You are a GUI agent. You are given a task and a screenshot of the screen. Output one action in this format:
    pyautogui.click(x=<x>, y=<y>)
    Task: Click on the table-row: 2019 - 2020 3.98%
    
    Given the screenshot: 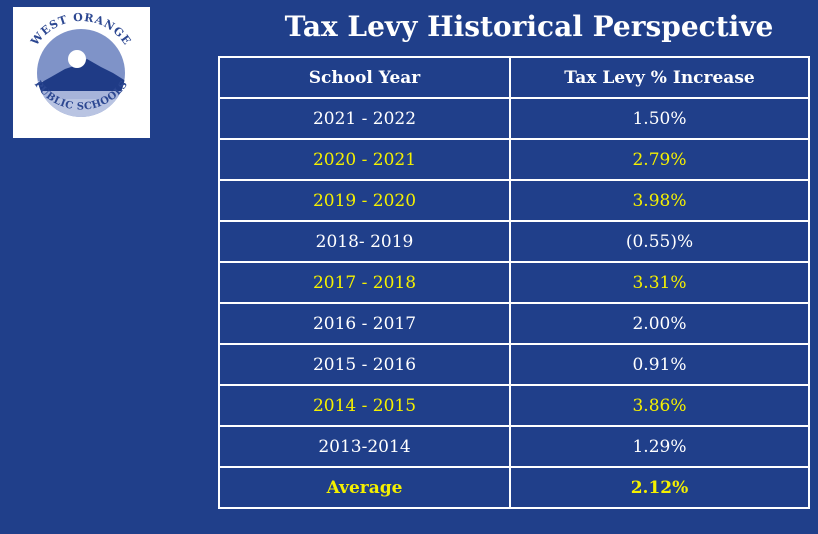 What is the action you would take?
    pyautogui.click(x=514, y=200)
    